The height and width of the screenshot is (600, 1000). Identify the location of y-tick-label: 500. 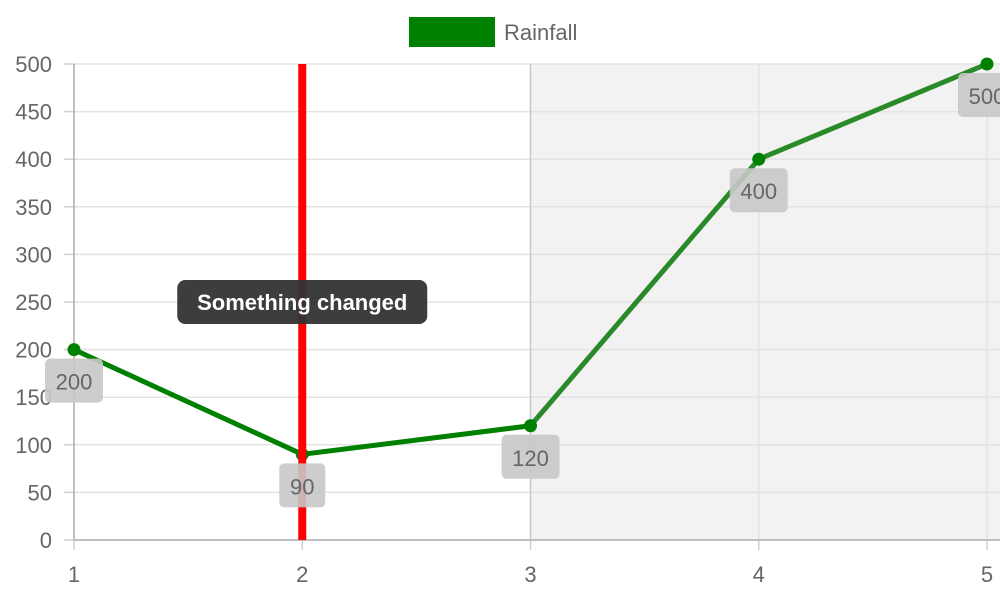
(33, 64).